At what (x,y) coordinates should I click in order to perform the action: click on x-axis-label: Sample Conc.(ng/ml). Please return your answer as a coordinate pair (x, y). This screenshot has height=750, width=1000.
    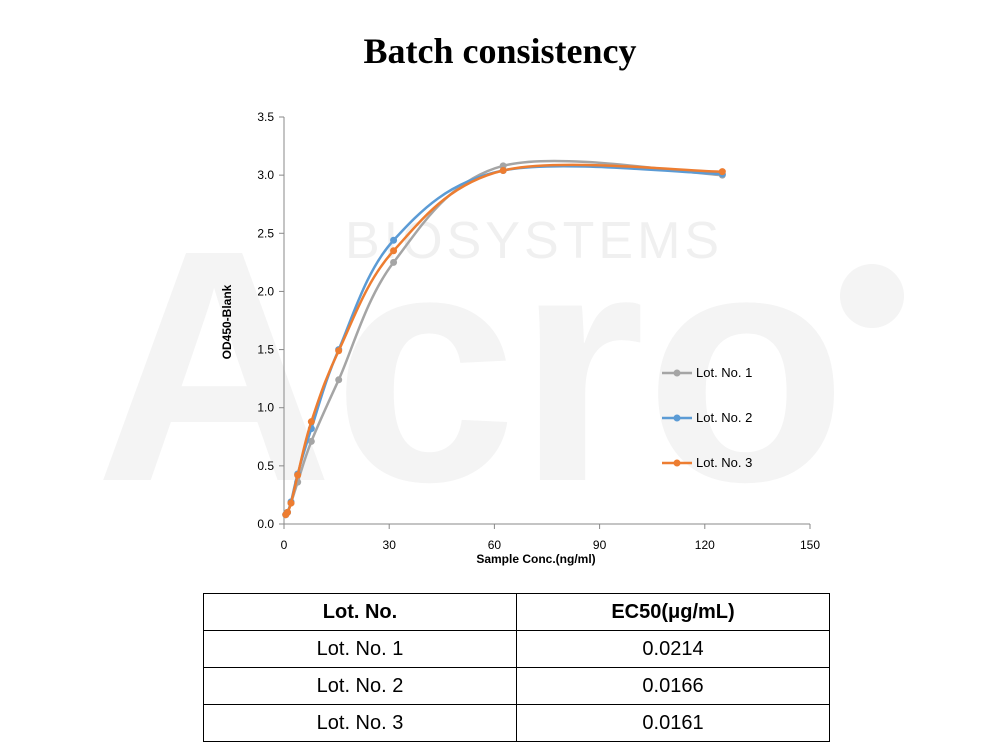
    Looking at the image, I should click on (535, 559).